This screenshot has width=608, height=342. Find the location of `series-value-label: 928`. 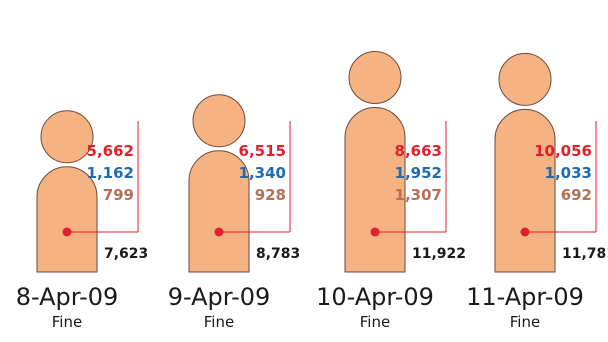

series-value-label: 928 is located at coordinates (270, 195).